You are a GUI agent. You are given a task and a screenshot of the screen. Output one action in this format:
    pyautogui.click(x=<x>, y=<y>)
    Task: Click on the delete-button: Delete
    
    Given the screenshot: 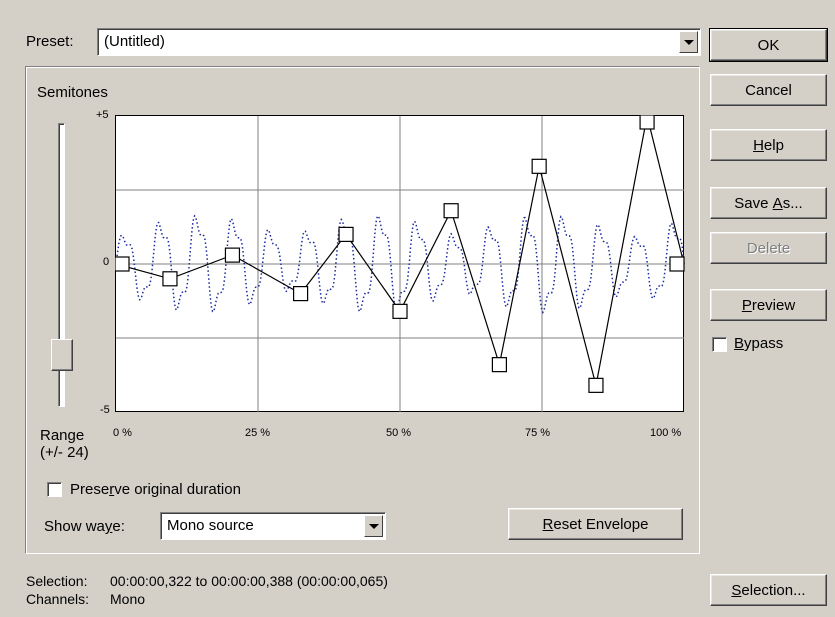 What is the action you would take?
    pyautogui.click(x=768, y=248)
    